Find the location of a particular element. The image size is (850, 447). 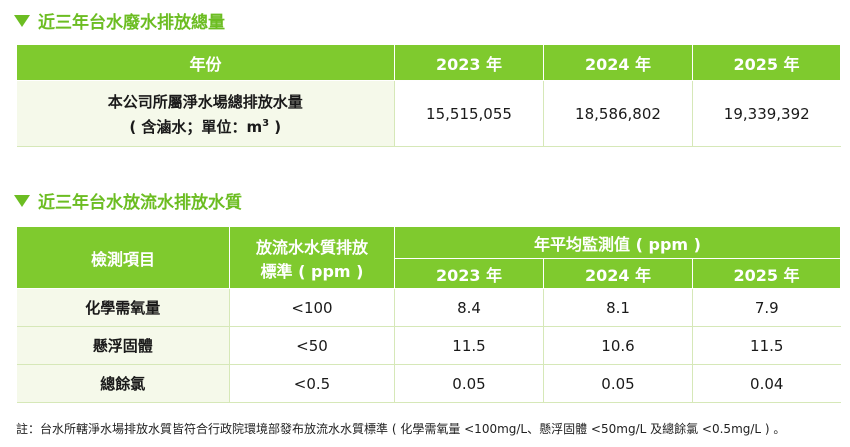

section2-title-text: 近三年台水放流水排放水質 is located at coordinates (140, 203).